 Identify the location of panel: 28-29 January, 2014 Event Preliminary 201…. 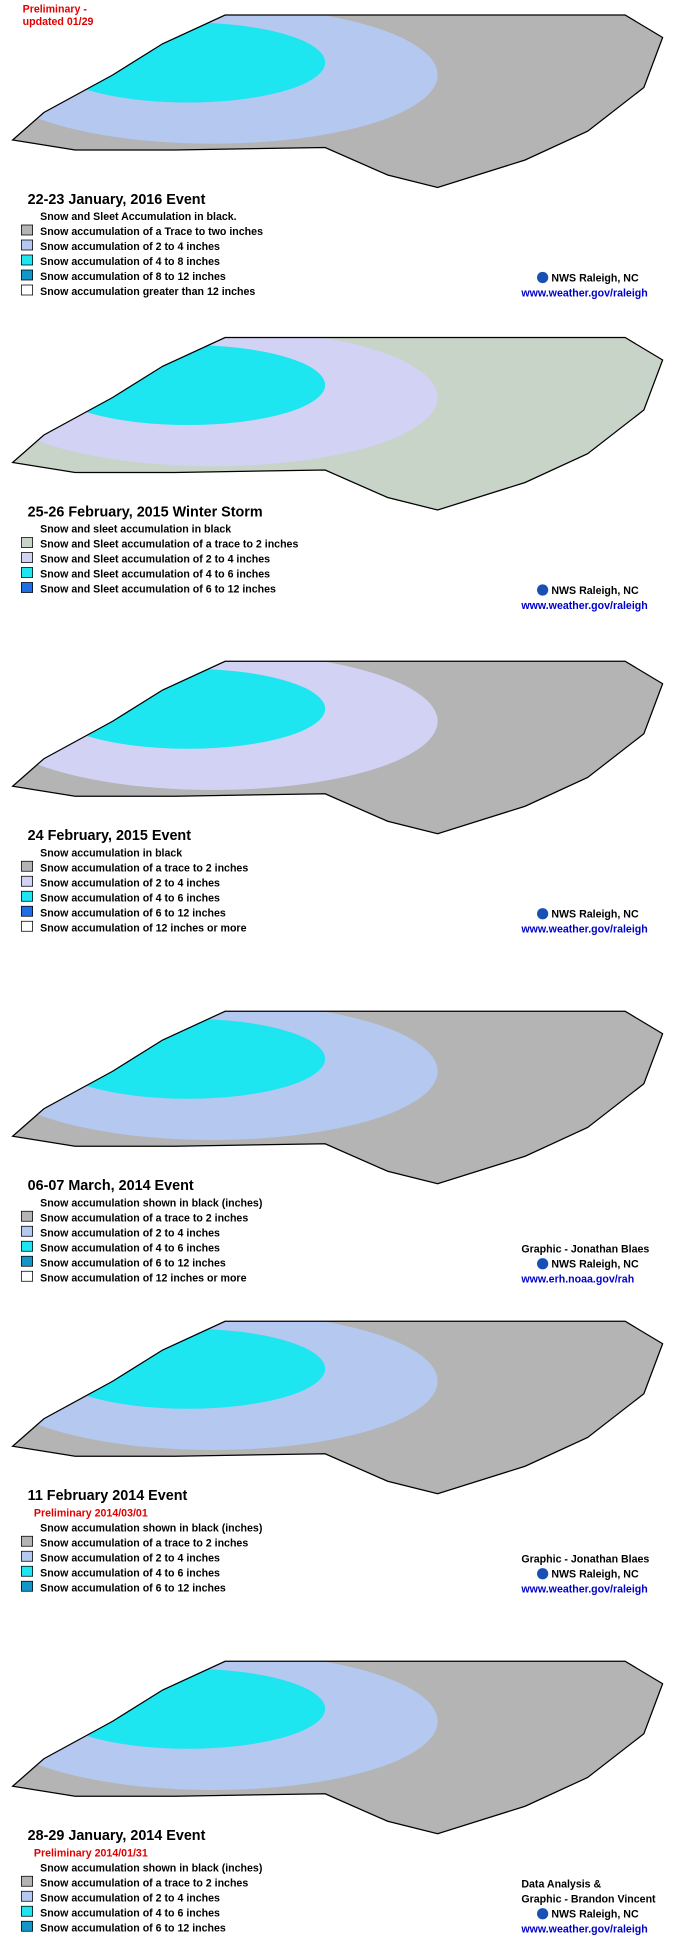
(337, 1798).